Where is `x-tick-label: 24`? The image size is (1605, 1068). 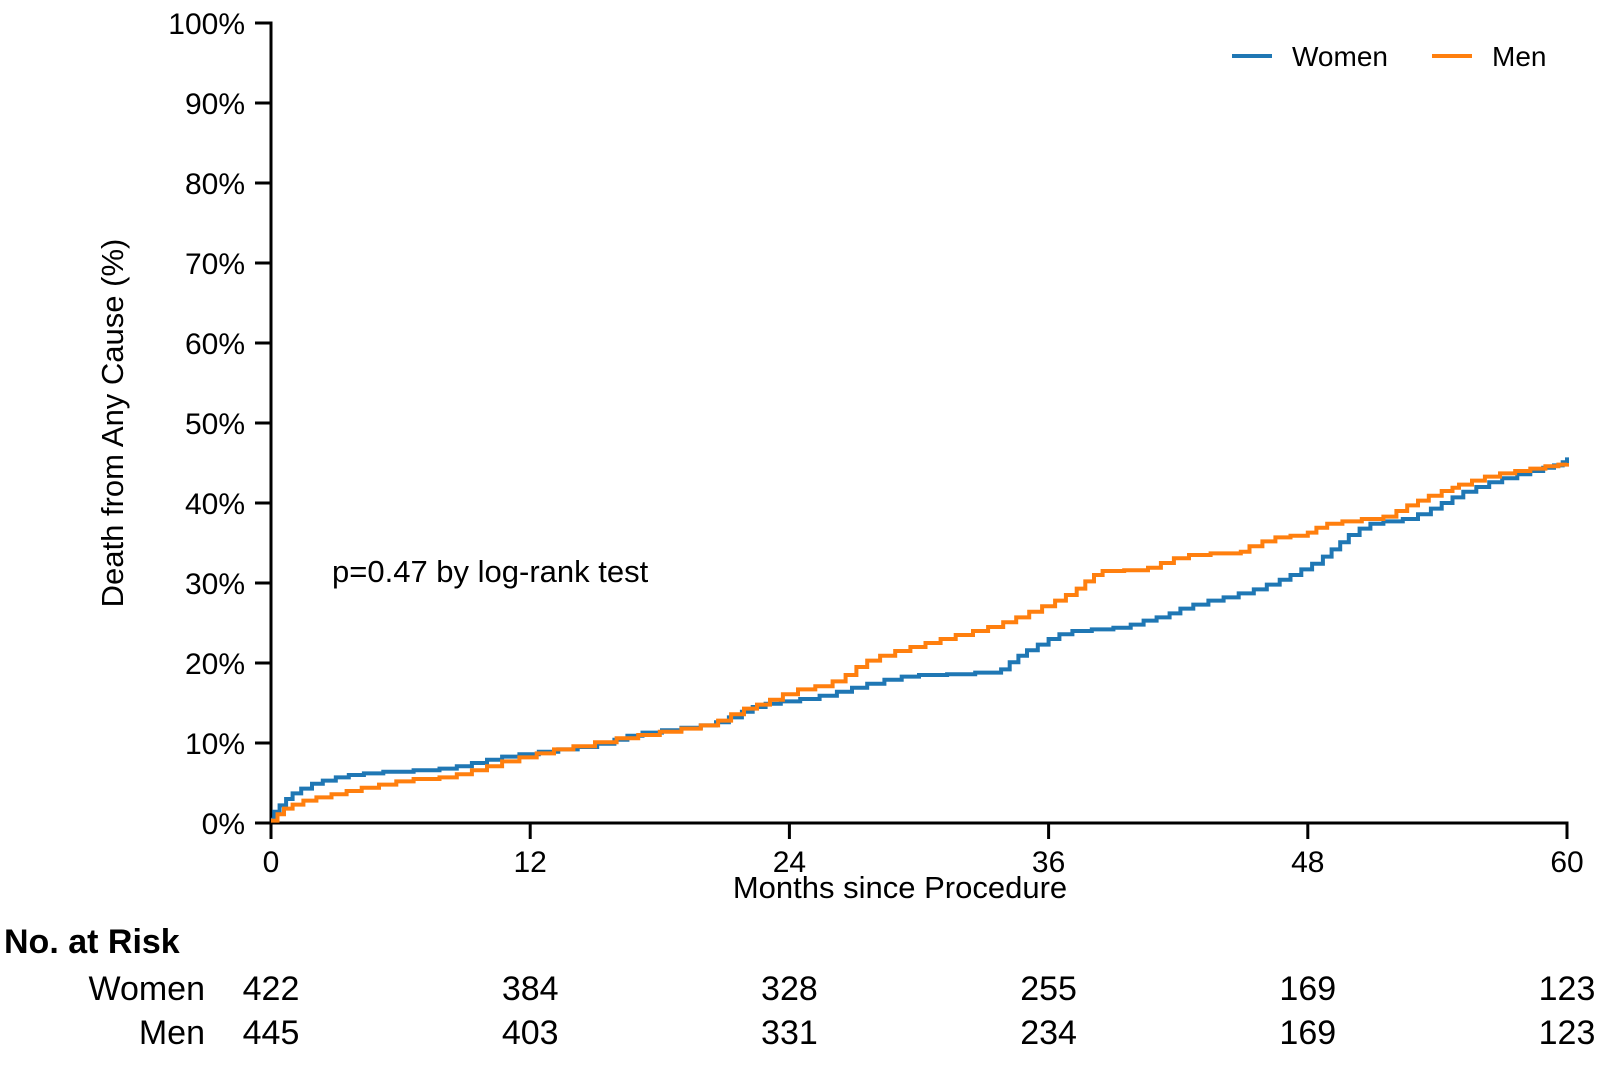
x-tick-label: 24 is located at coordinates (789, 862).